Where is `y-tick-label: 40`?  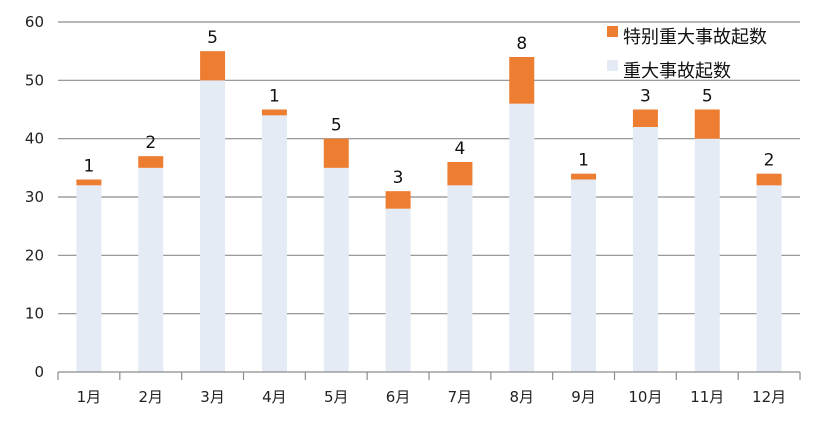 y-tick-label: 40 is located at coordinates (34, 139).